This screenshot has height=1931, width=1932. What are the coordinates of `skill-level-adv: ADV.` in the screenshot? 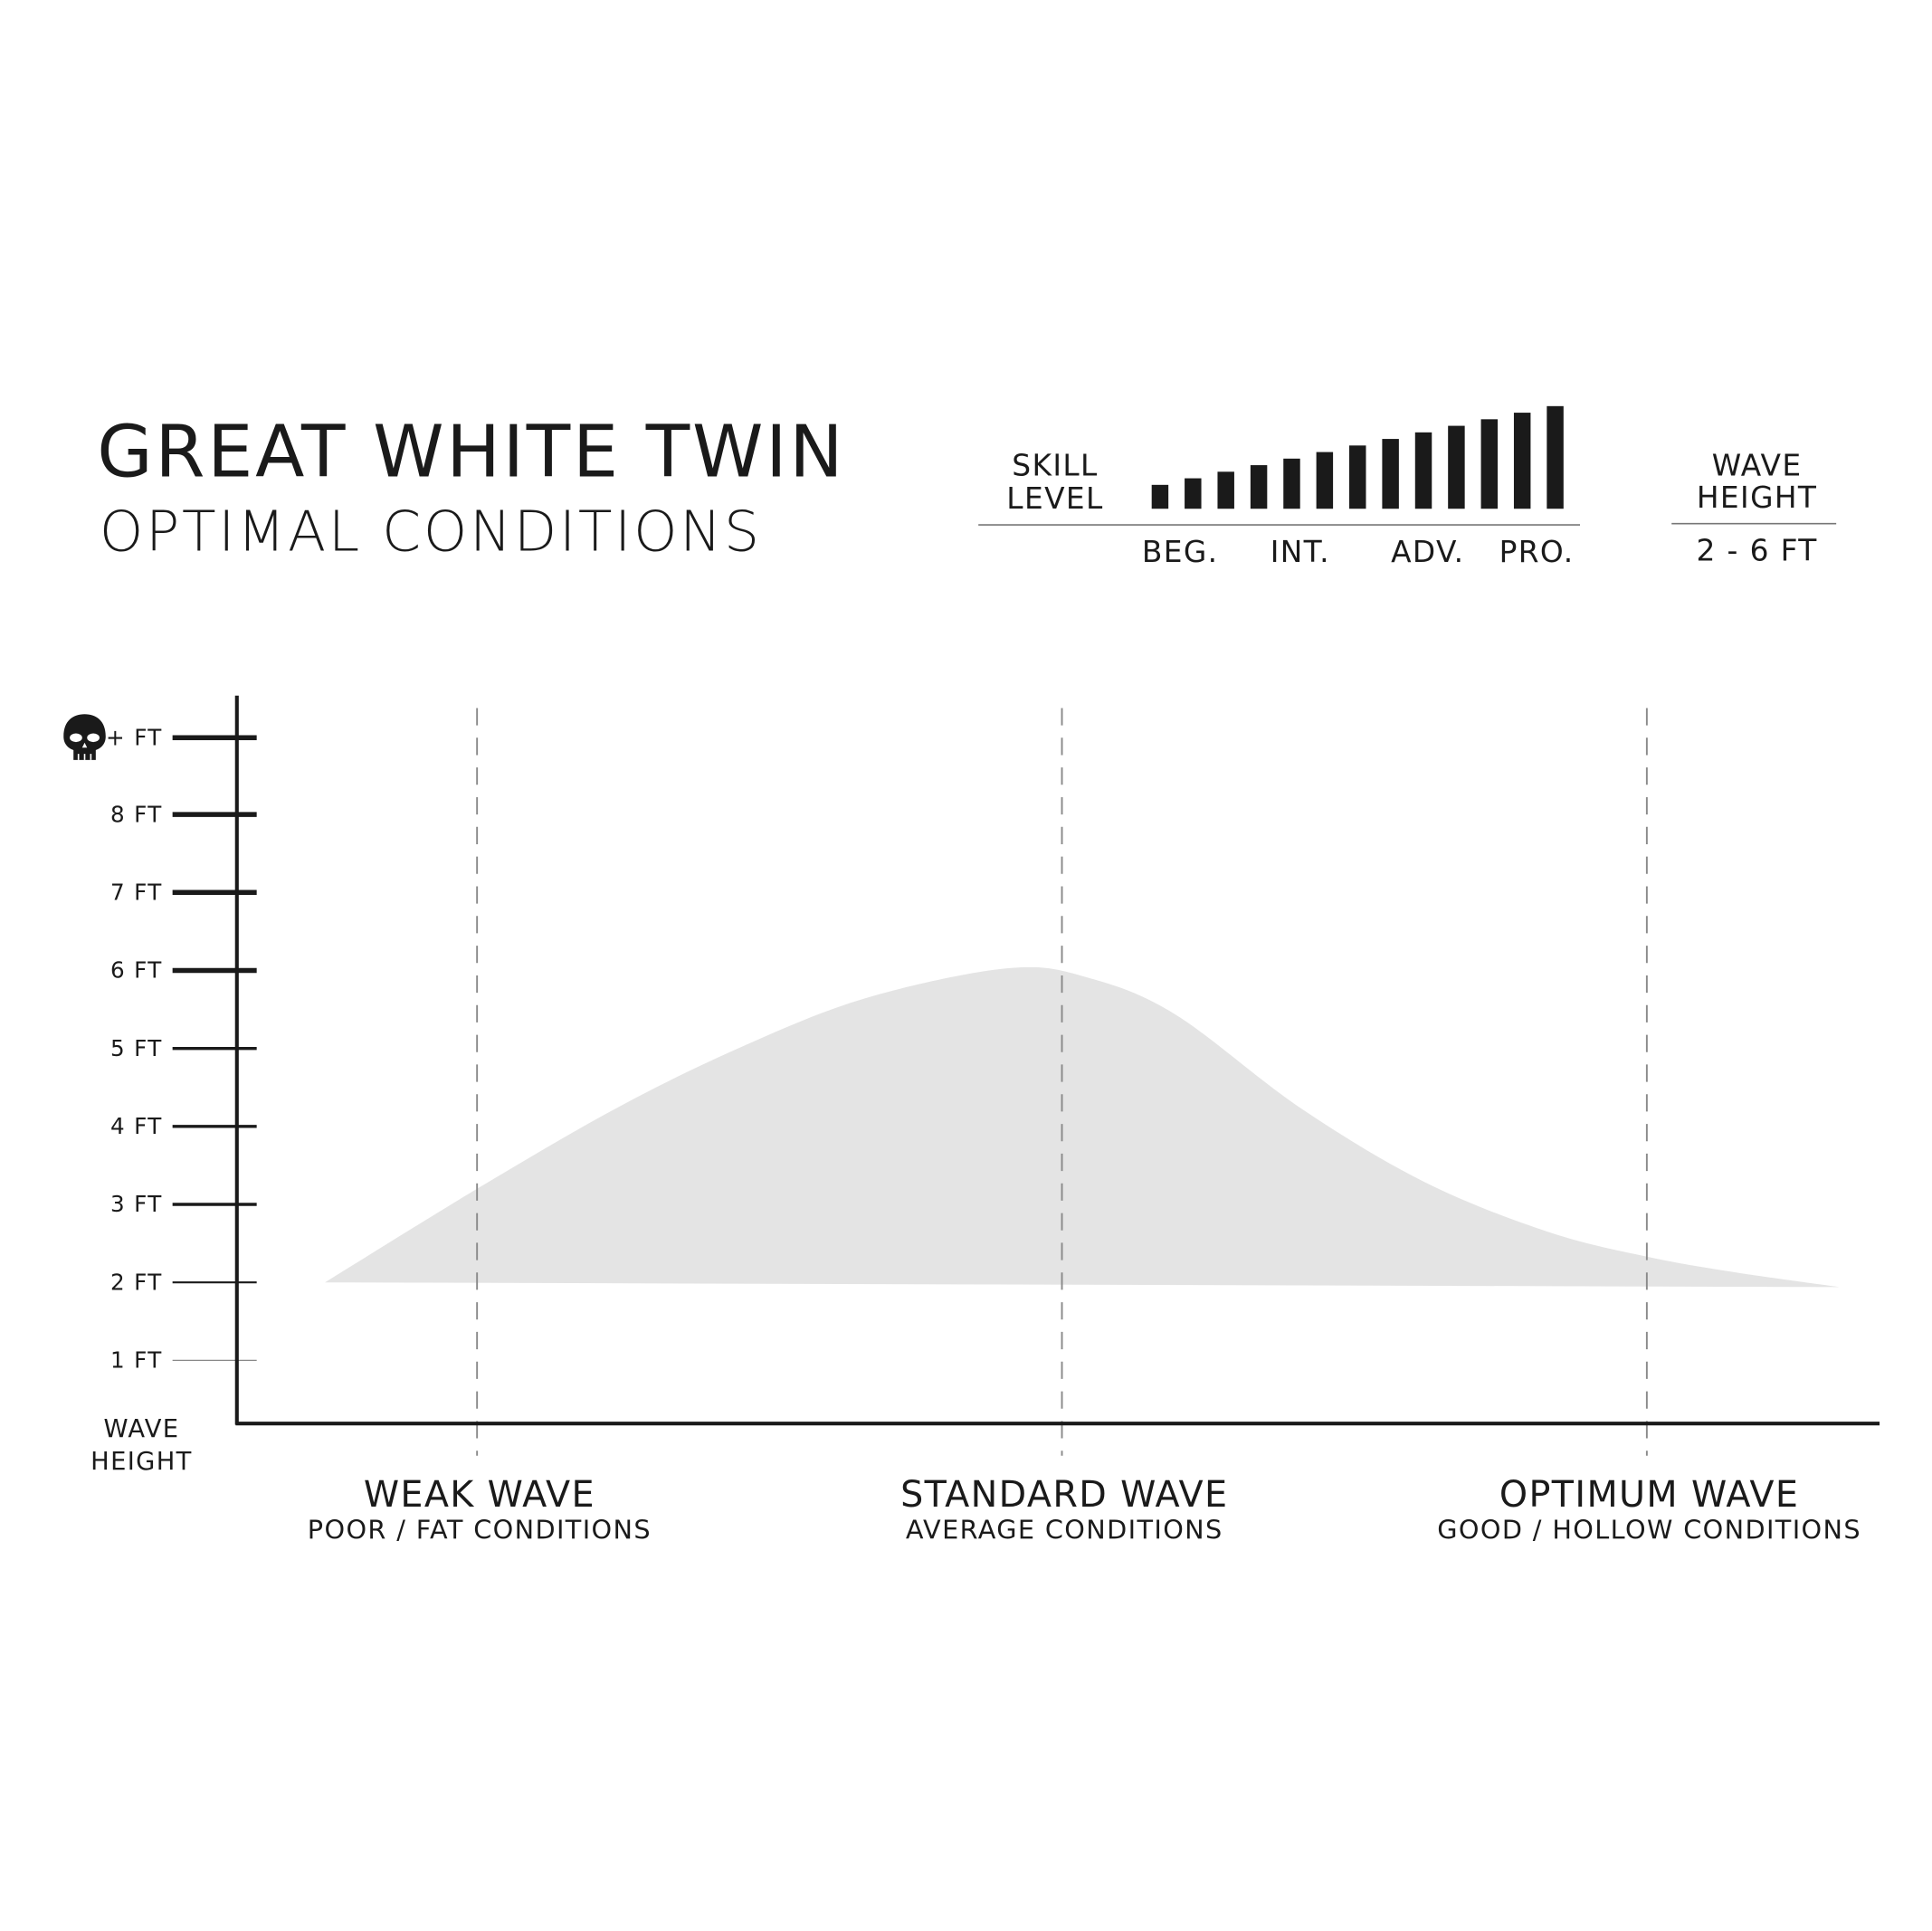 It's located at (1427, 552).